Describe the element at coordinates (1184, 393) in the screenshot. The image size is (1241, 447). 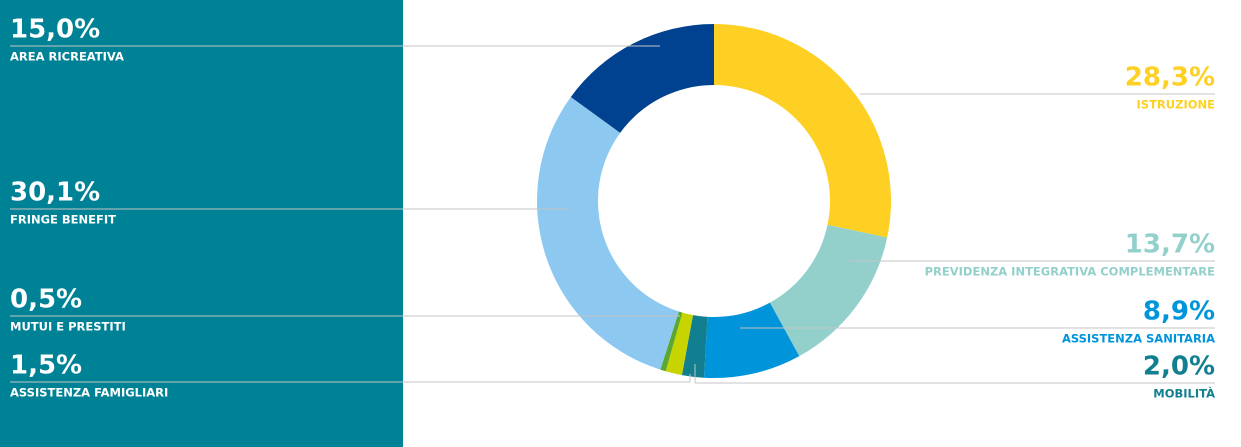
I see `category-label: MOBILITÀ` at that location.